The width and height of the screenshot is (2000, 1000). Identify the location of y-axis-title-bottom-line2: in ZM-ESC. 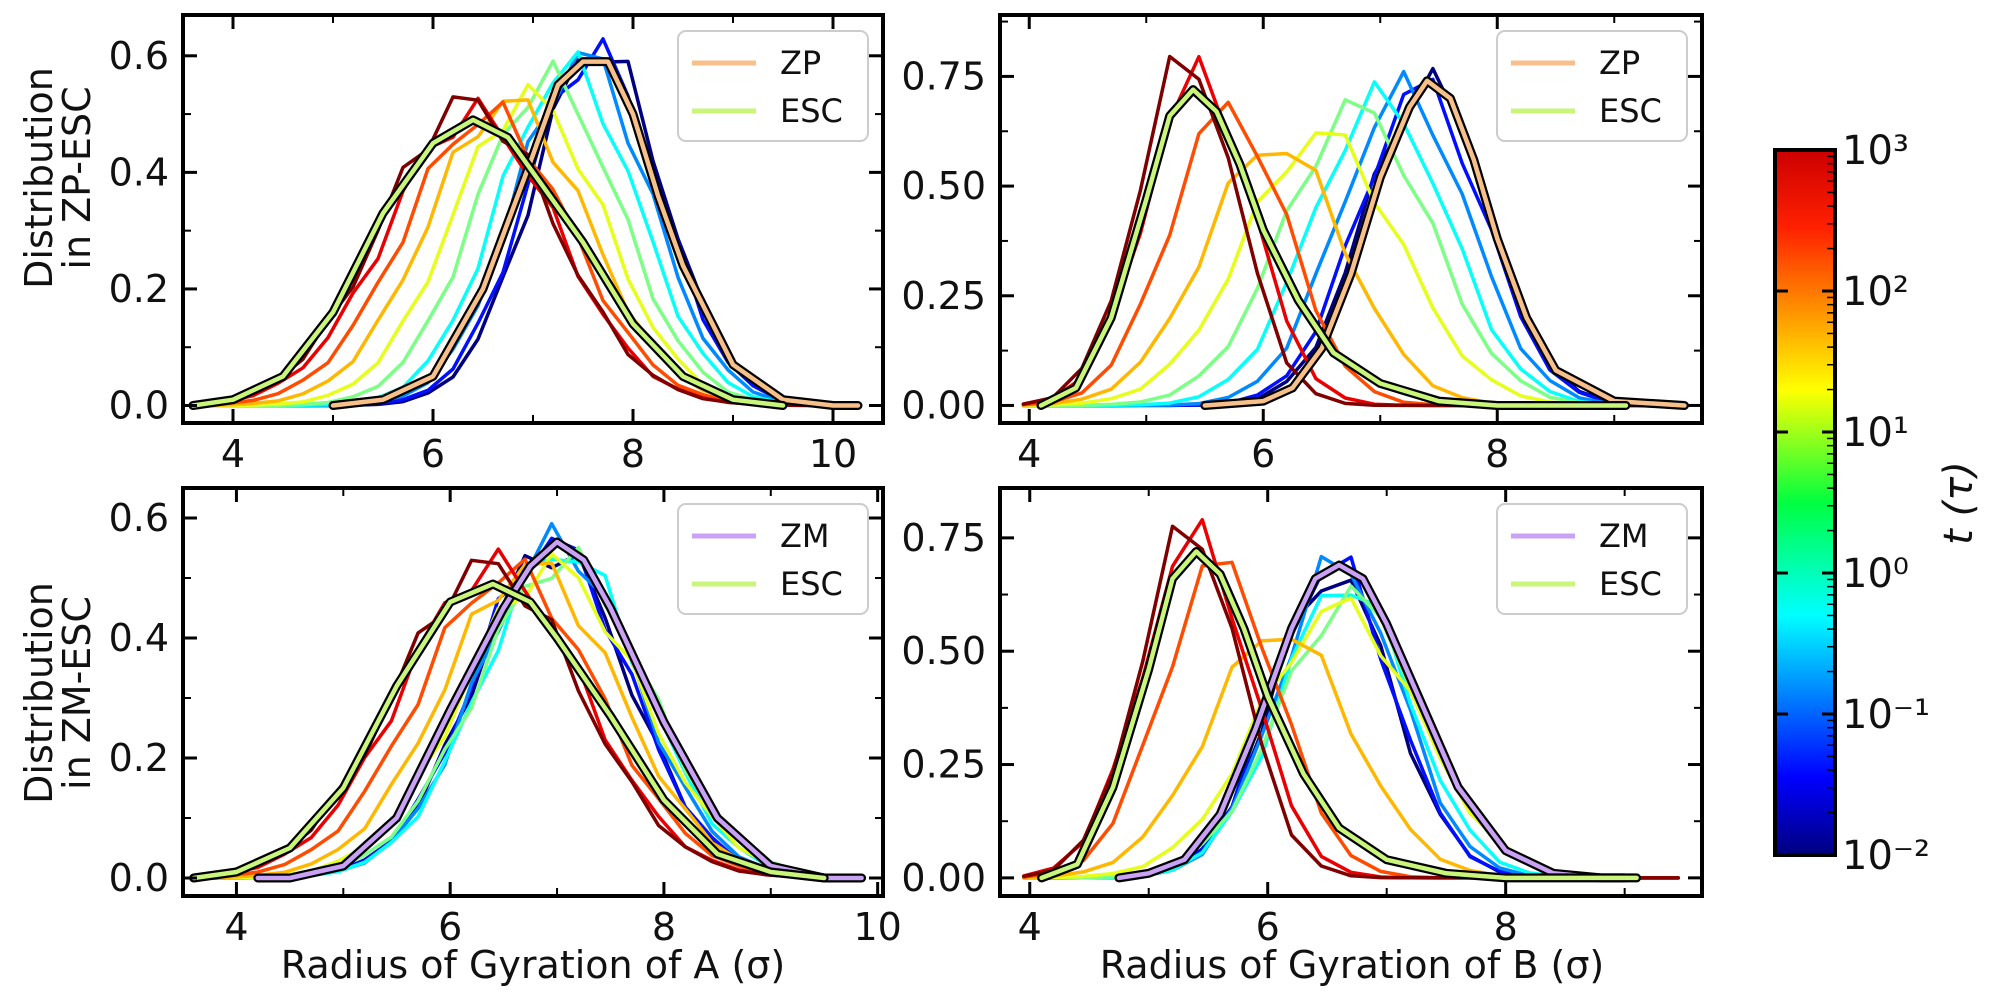
(77, 693).